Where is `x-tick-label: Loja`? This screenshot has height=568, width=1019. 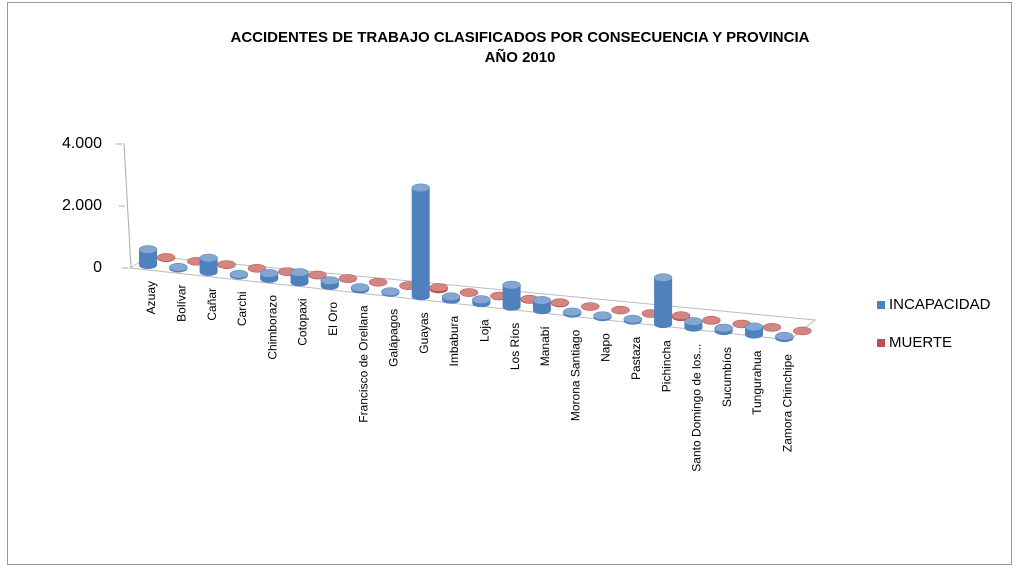 x-tick-label: Loja is located at coordinates (484, 330).